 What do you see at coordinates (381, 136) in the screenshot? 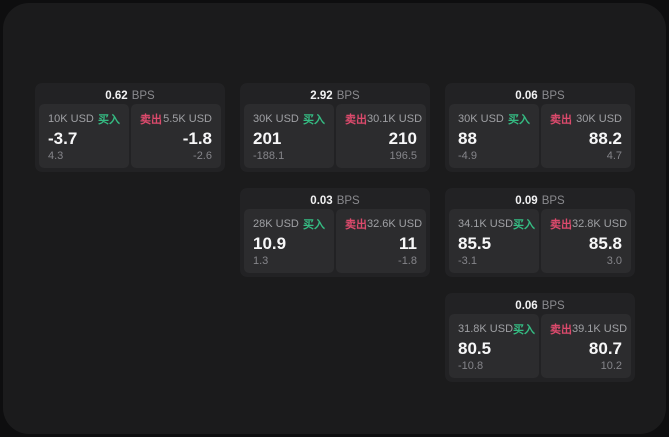
I see `sell-quote-panel: 卖出 30.1K USD 210 196.5` at bounding box center [381, 136].